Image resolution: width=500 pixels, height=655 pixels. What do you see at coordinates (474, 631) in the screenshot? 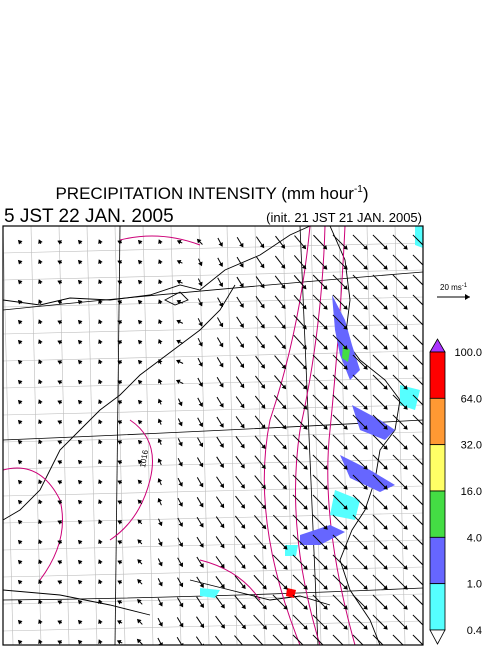
I see `colorbar-label: 0.4` at bounding box center [474, 631].